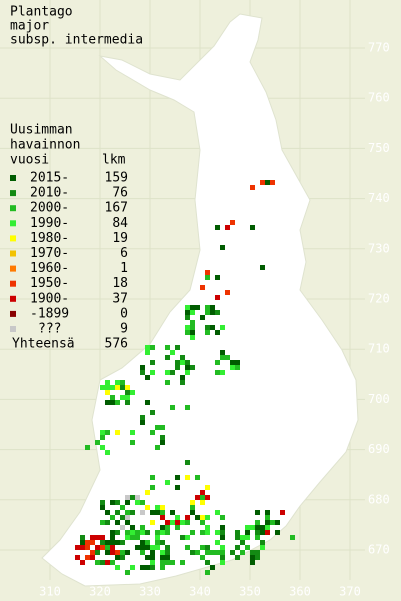 Image resolution: width=401 pixels, height=601 pixels. I want to click on legend-label: 1990-, so click(49, 223).